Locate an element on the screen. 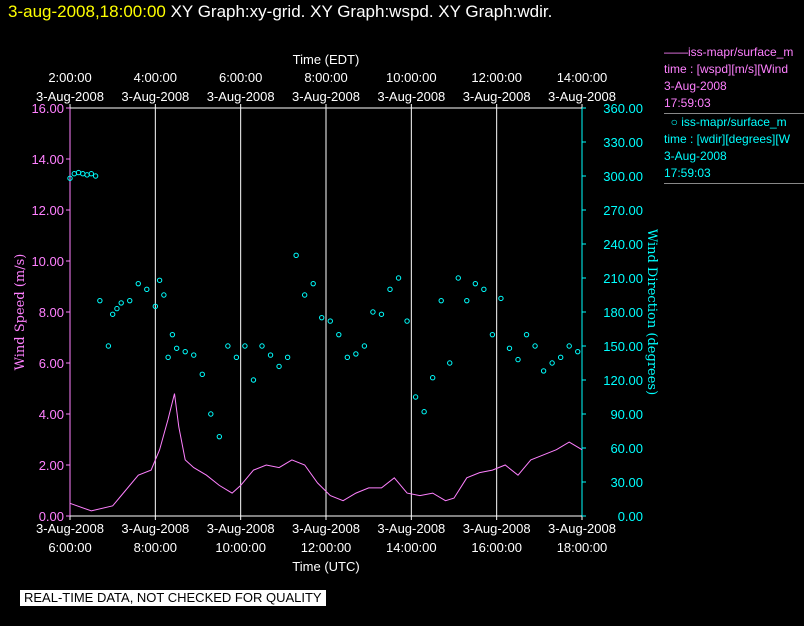 The width and height of the screenshot is (804, 626). right-axis-title: Wind Direction (degrees) is located at coordinates (651, 312).